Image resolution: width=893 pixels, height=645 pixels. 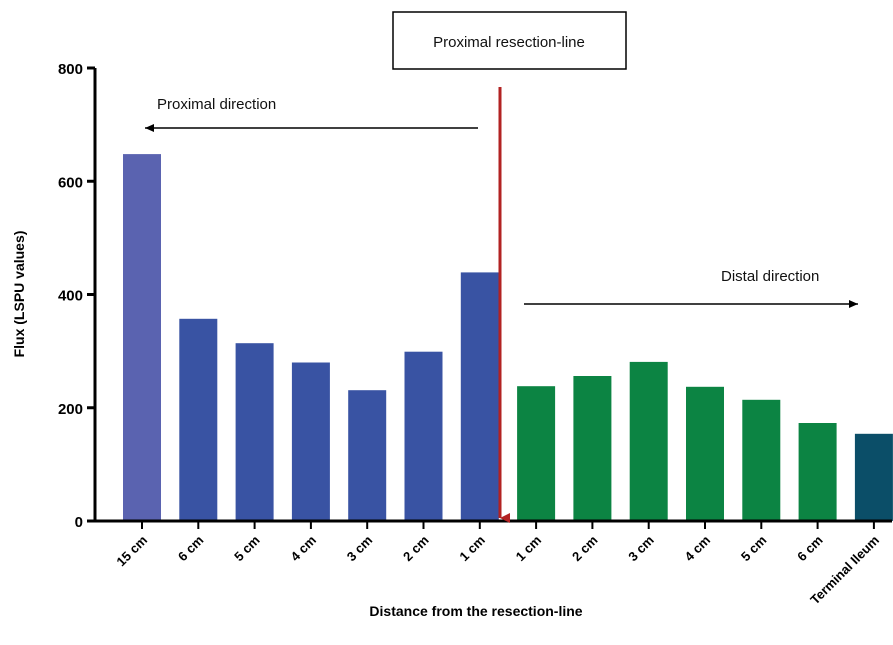 What do you see at coordinates (216, 104) in the screenshot?
I see `proximal-direction-label: Proximal direction` at bounding box center [216, 104].